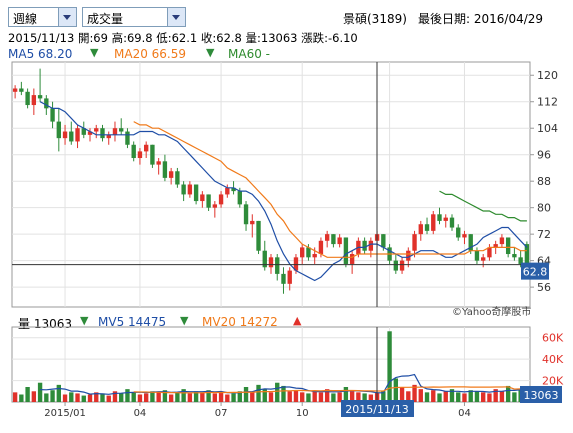  Describe the element at coordinates (547, 102) in the screenshot. I see `y-tick-label: 112` at that location.